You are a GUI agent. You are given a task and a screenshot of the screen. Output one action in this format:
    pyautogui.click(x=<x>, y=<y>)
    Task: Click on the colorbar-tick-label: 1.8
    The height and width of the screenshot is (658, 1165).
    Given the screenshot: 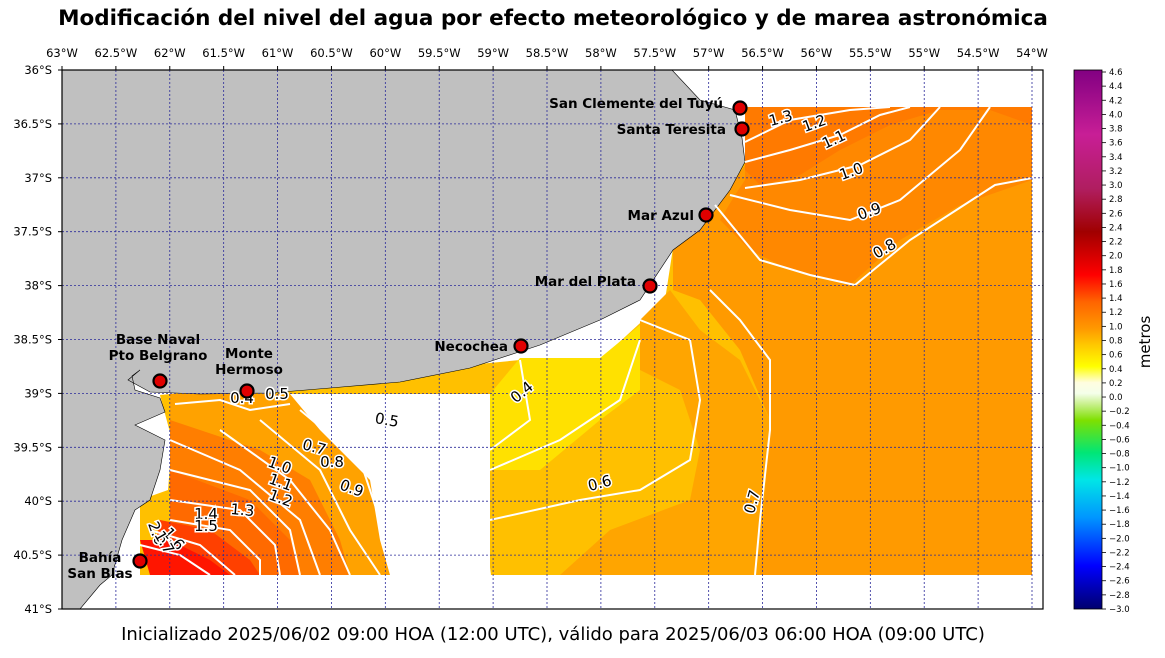 What is the action you would take?
    pyautogui.click(x=1116, y=271)
    